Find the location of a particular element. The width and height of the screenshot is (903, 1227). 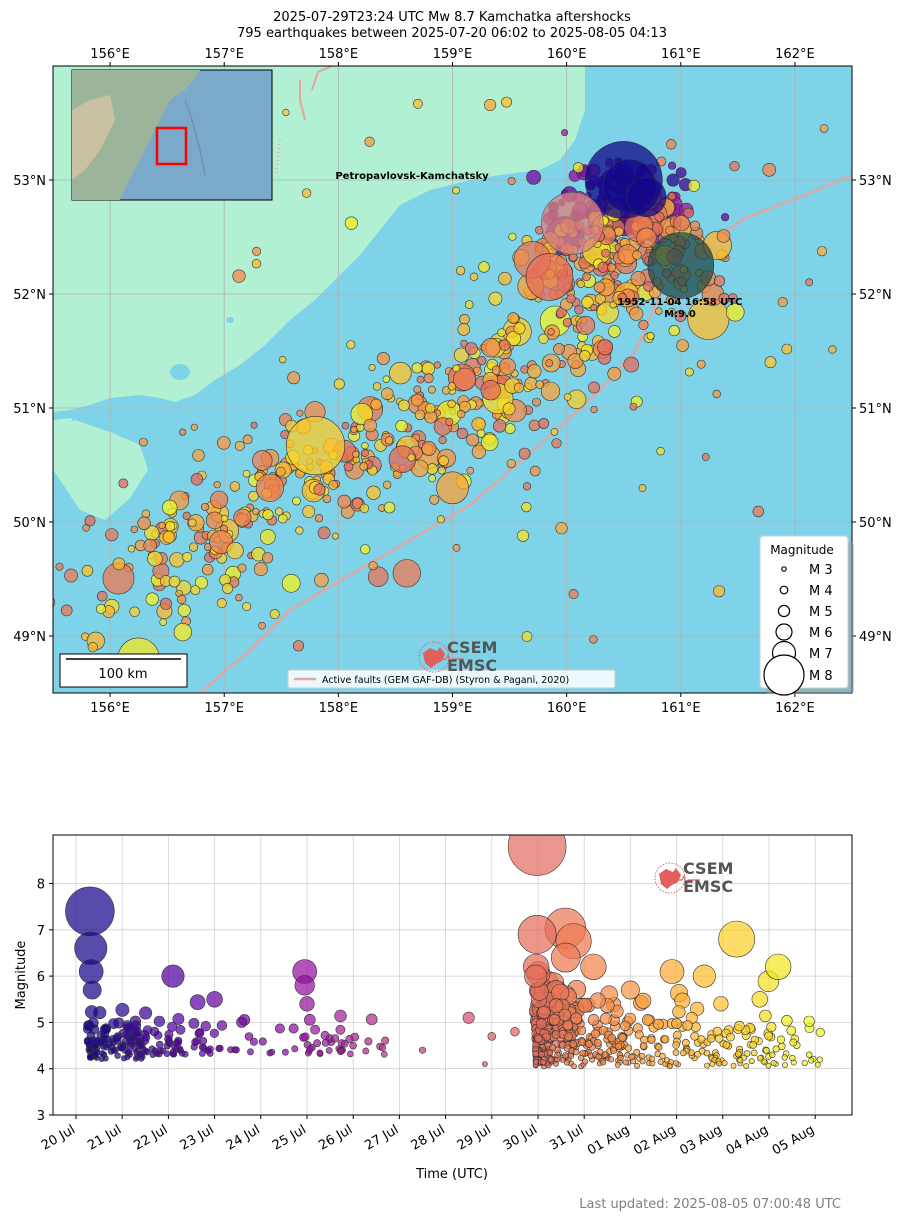

x-tick-label: 05 Aug is located at coordinates (793, 1140).